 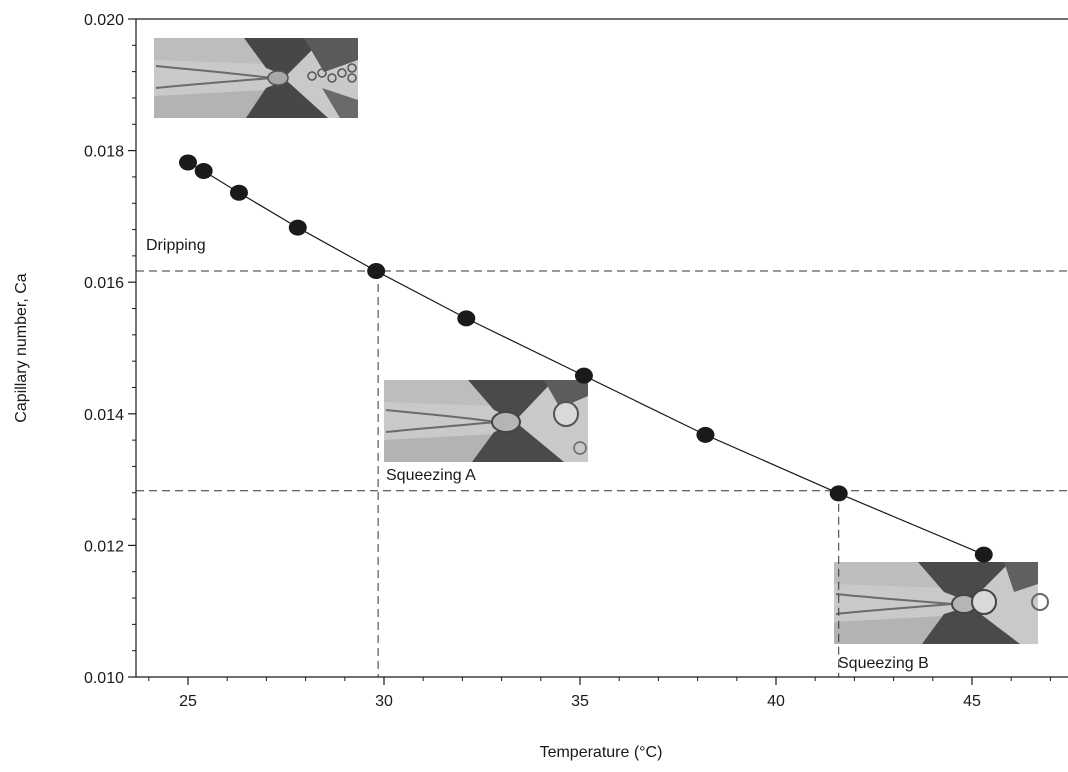 I want to click on y-tick-label: 0.010, so click(x=104, y=678).